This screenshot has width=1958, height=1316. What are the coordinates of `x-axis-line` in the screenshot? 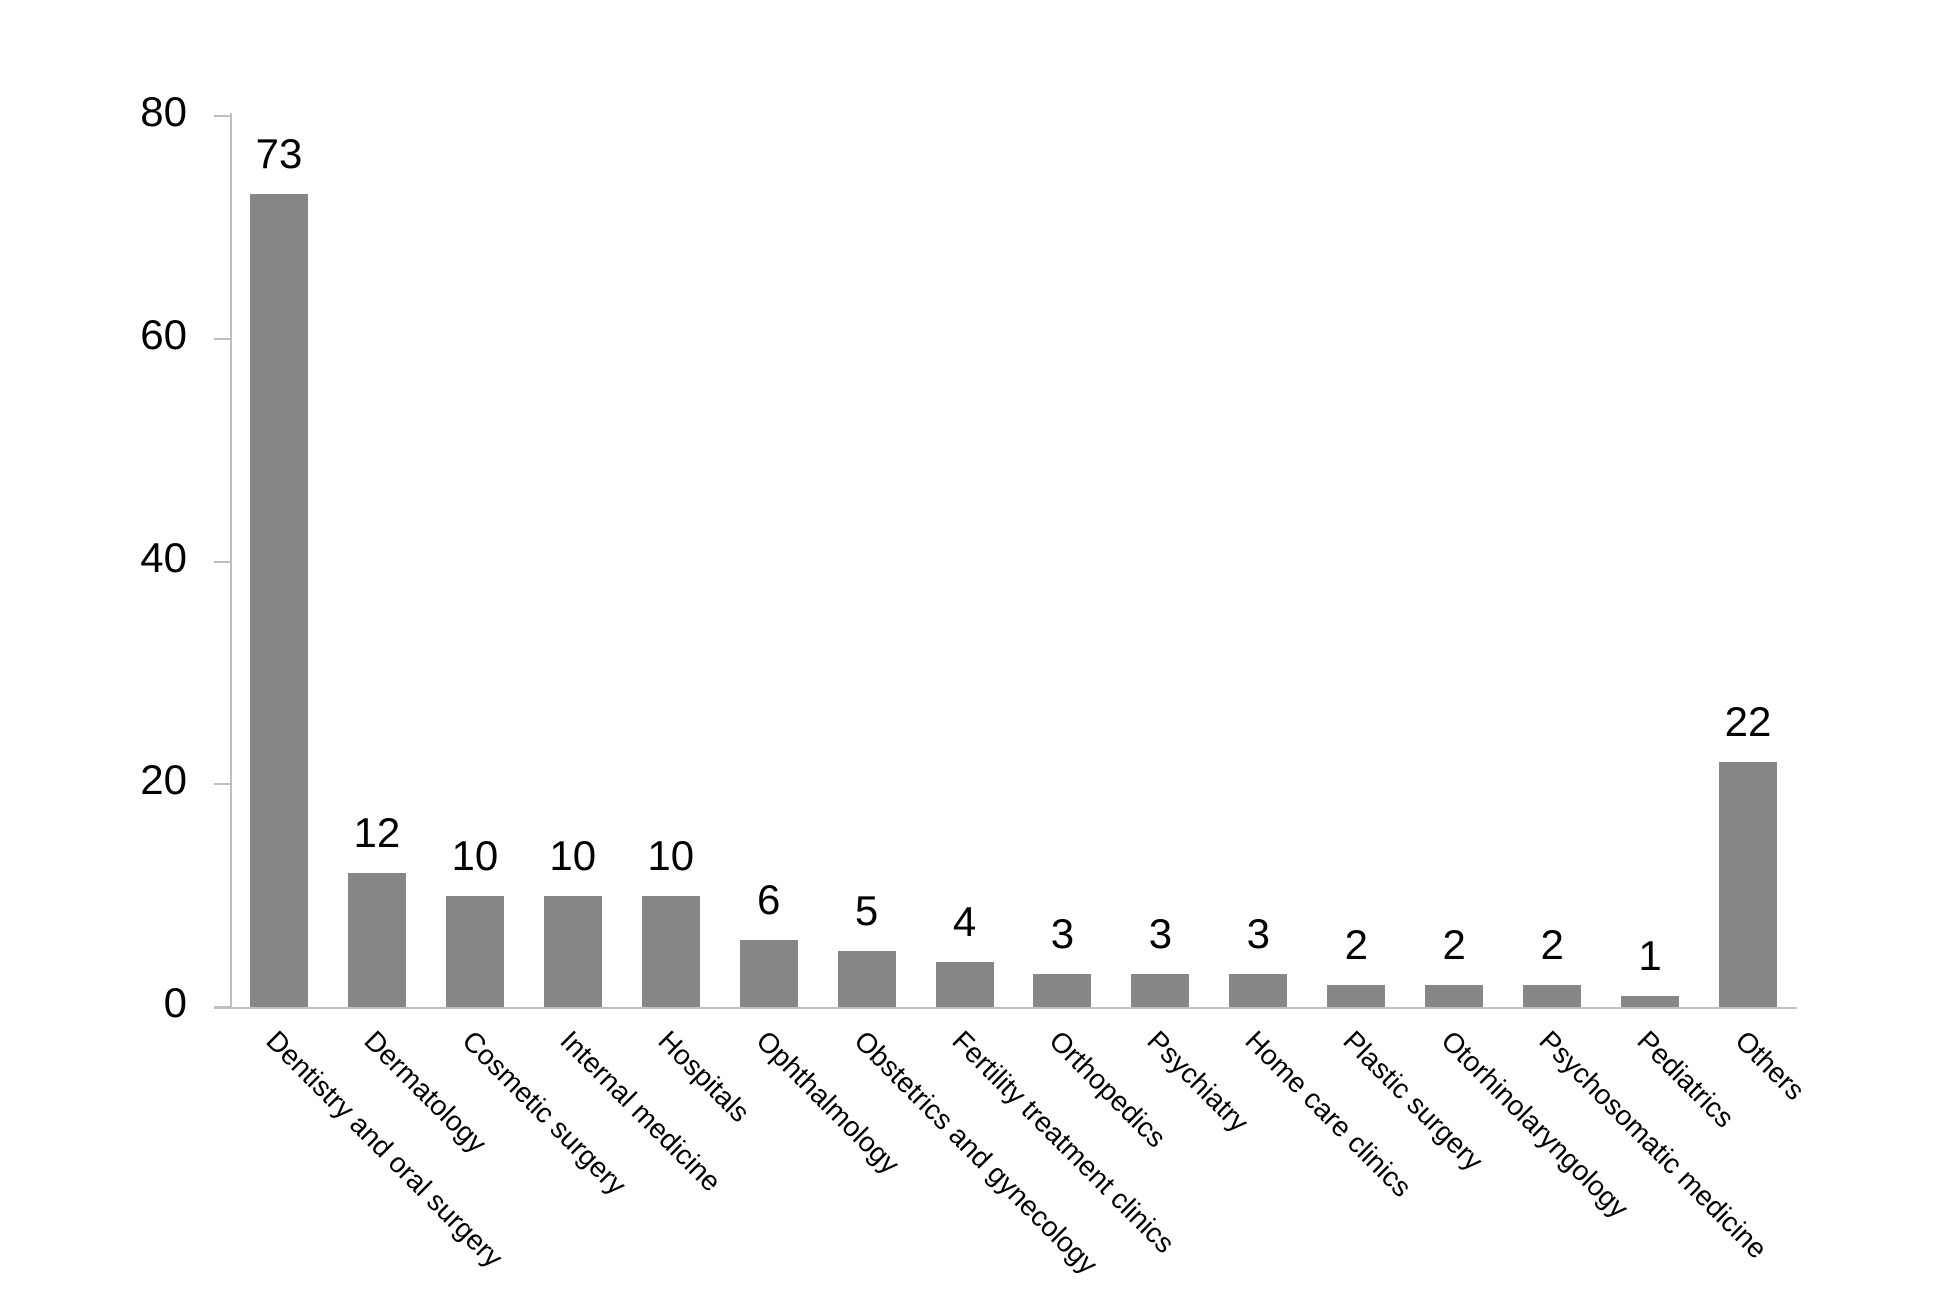 It's located at (1005, 1008).